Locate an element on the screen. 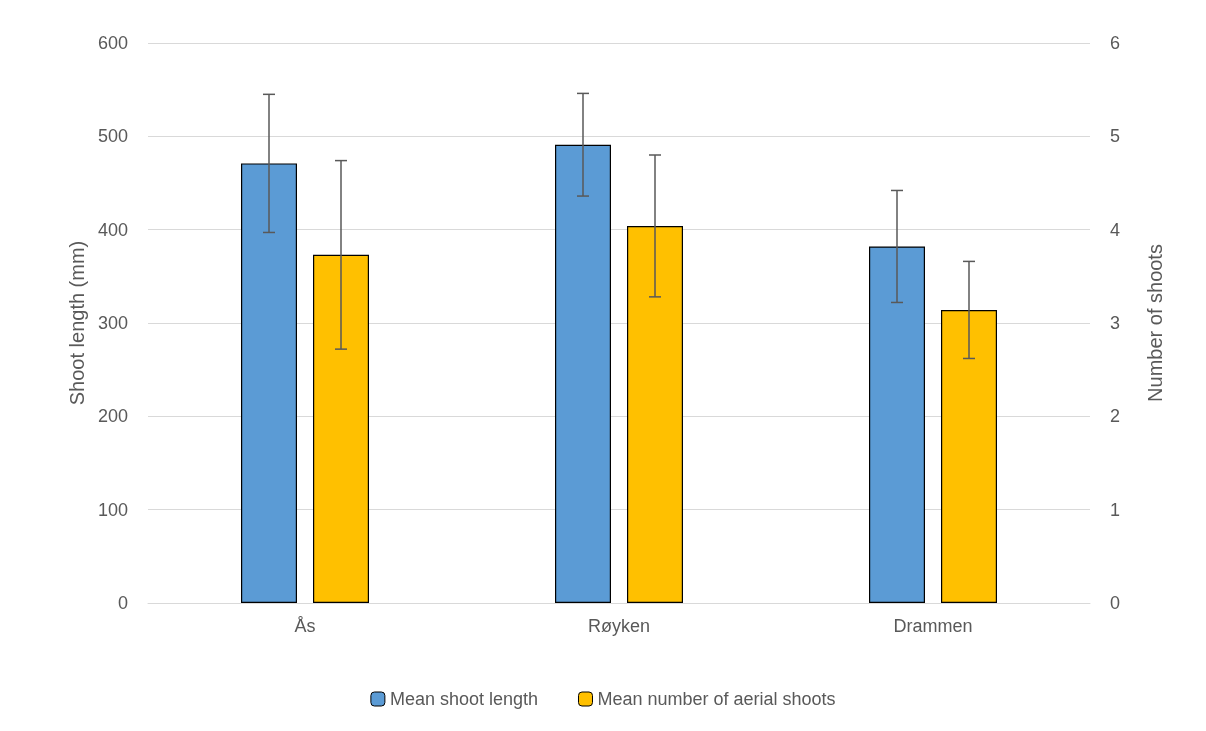 Image resolution: width=1206 pixels, height=731 pixels. y-axis-title: Shoot length (mm) is located at coordinates (77, 323).